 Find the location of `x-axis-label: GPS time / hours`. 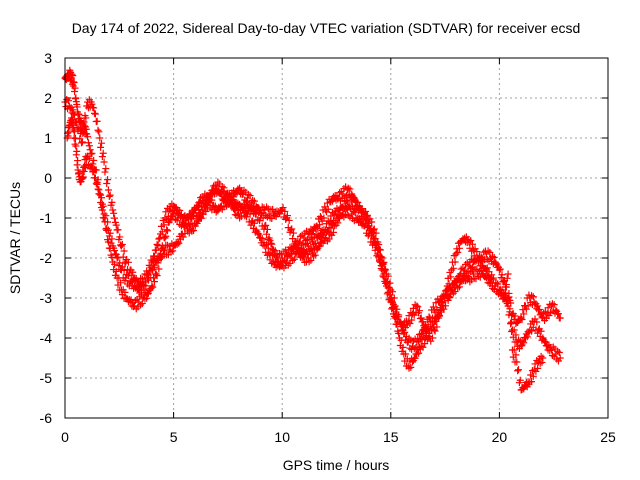

x-axis-label: GPS time / hours is located at coordinates (336, 465).